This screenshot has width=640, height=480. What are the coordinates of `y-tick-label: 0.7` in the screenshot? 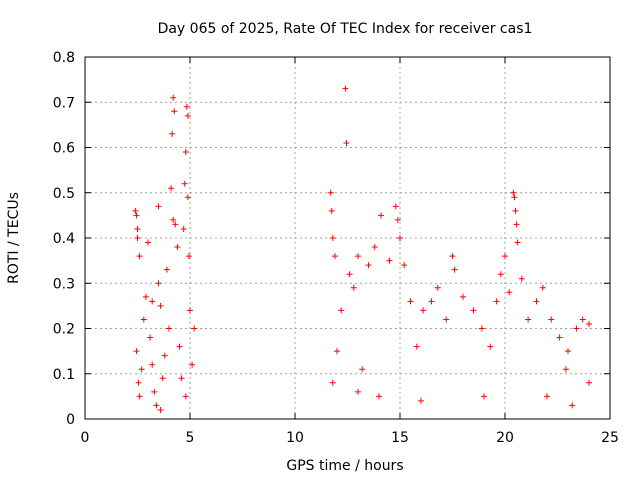 It's located at (64, 103).